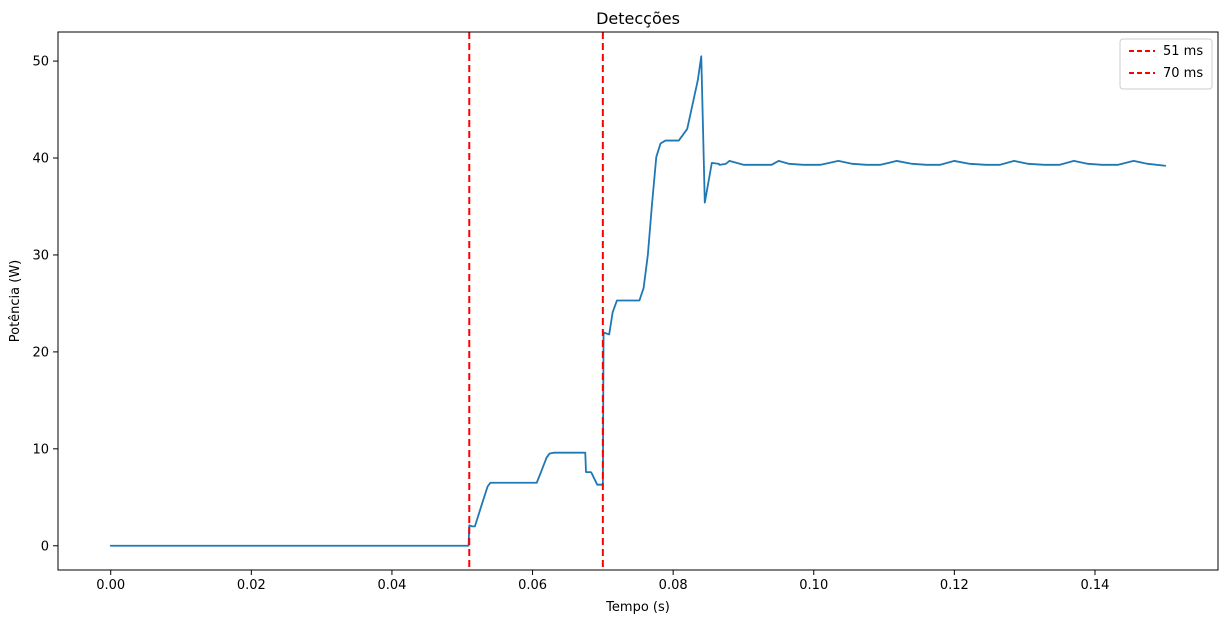 Image resolution: width=1229 pixels, height=624 pixels. What do you see at coordinates (813, 585) in the screenshot?
I see `x-tick-label: 0.10` at bounding box center [813, 585].